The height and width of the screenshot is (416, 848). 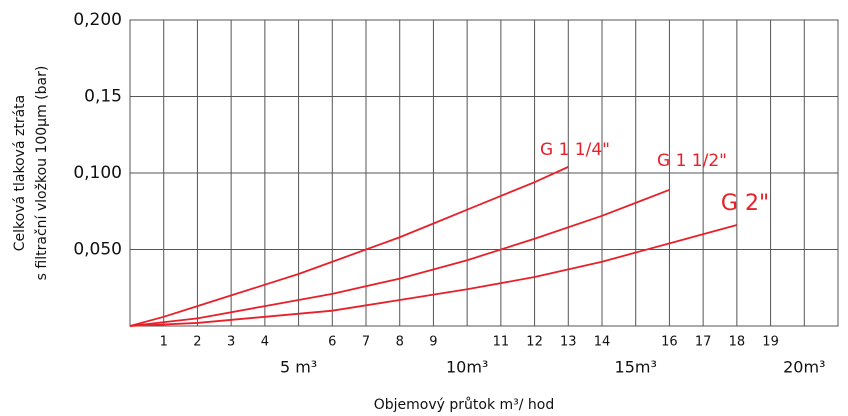 What do you see at coordinates (164, 342) in the screenshot?
I see `x-tick-label: 1` at bounding box center [164, 342].